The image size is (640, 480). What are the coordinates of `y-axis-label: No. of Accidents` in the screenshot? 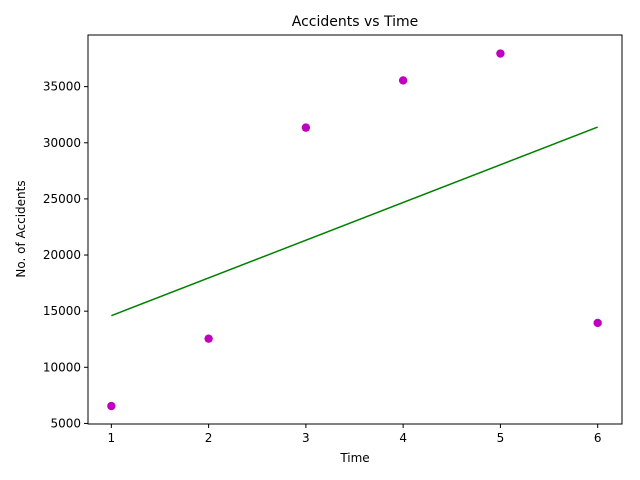 It's located at (21, 228).